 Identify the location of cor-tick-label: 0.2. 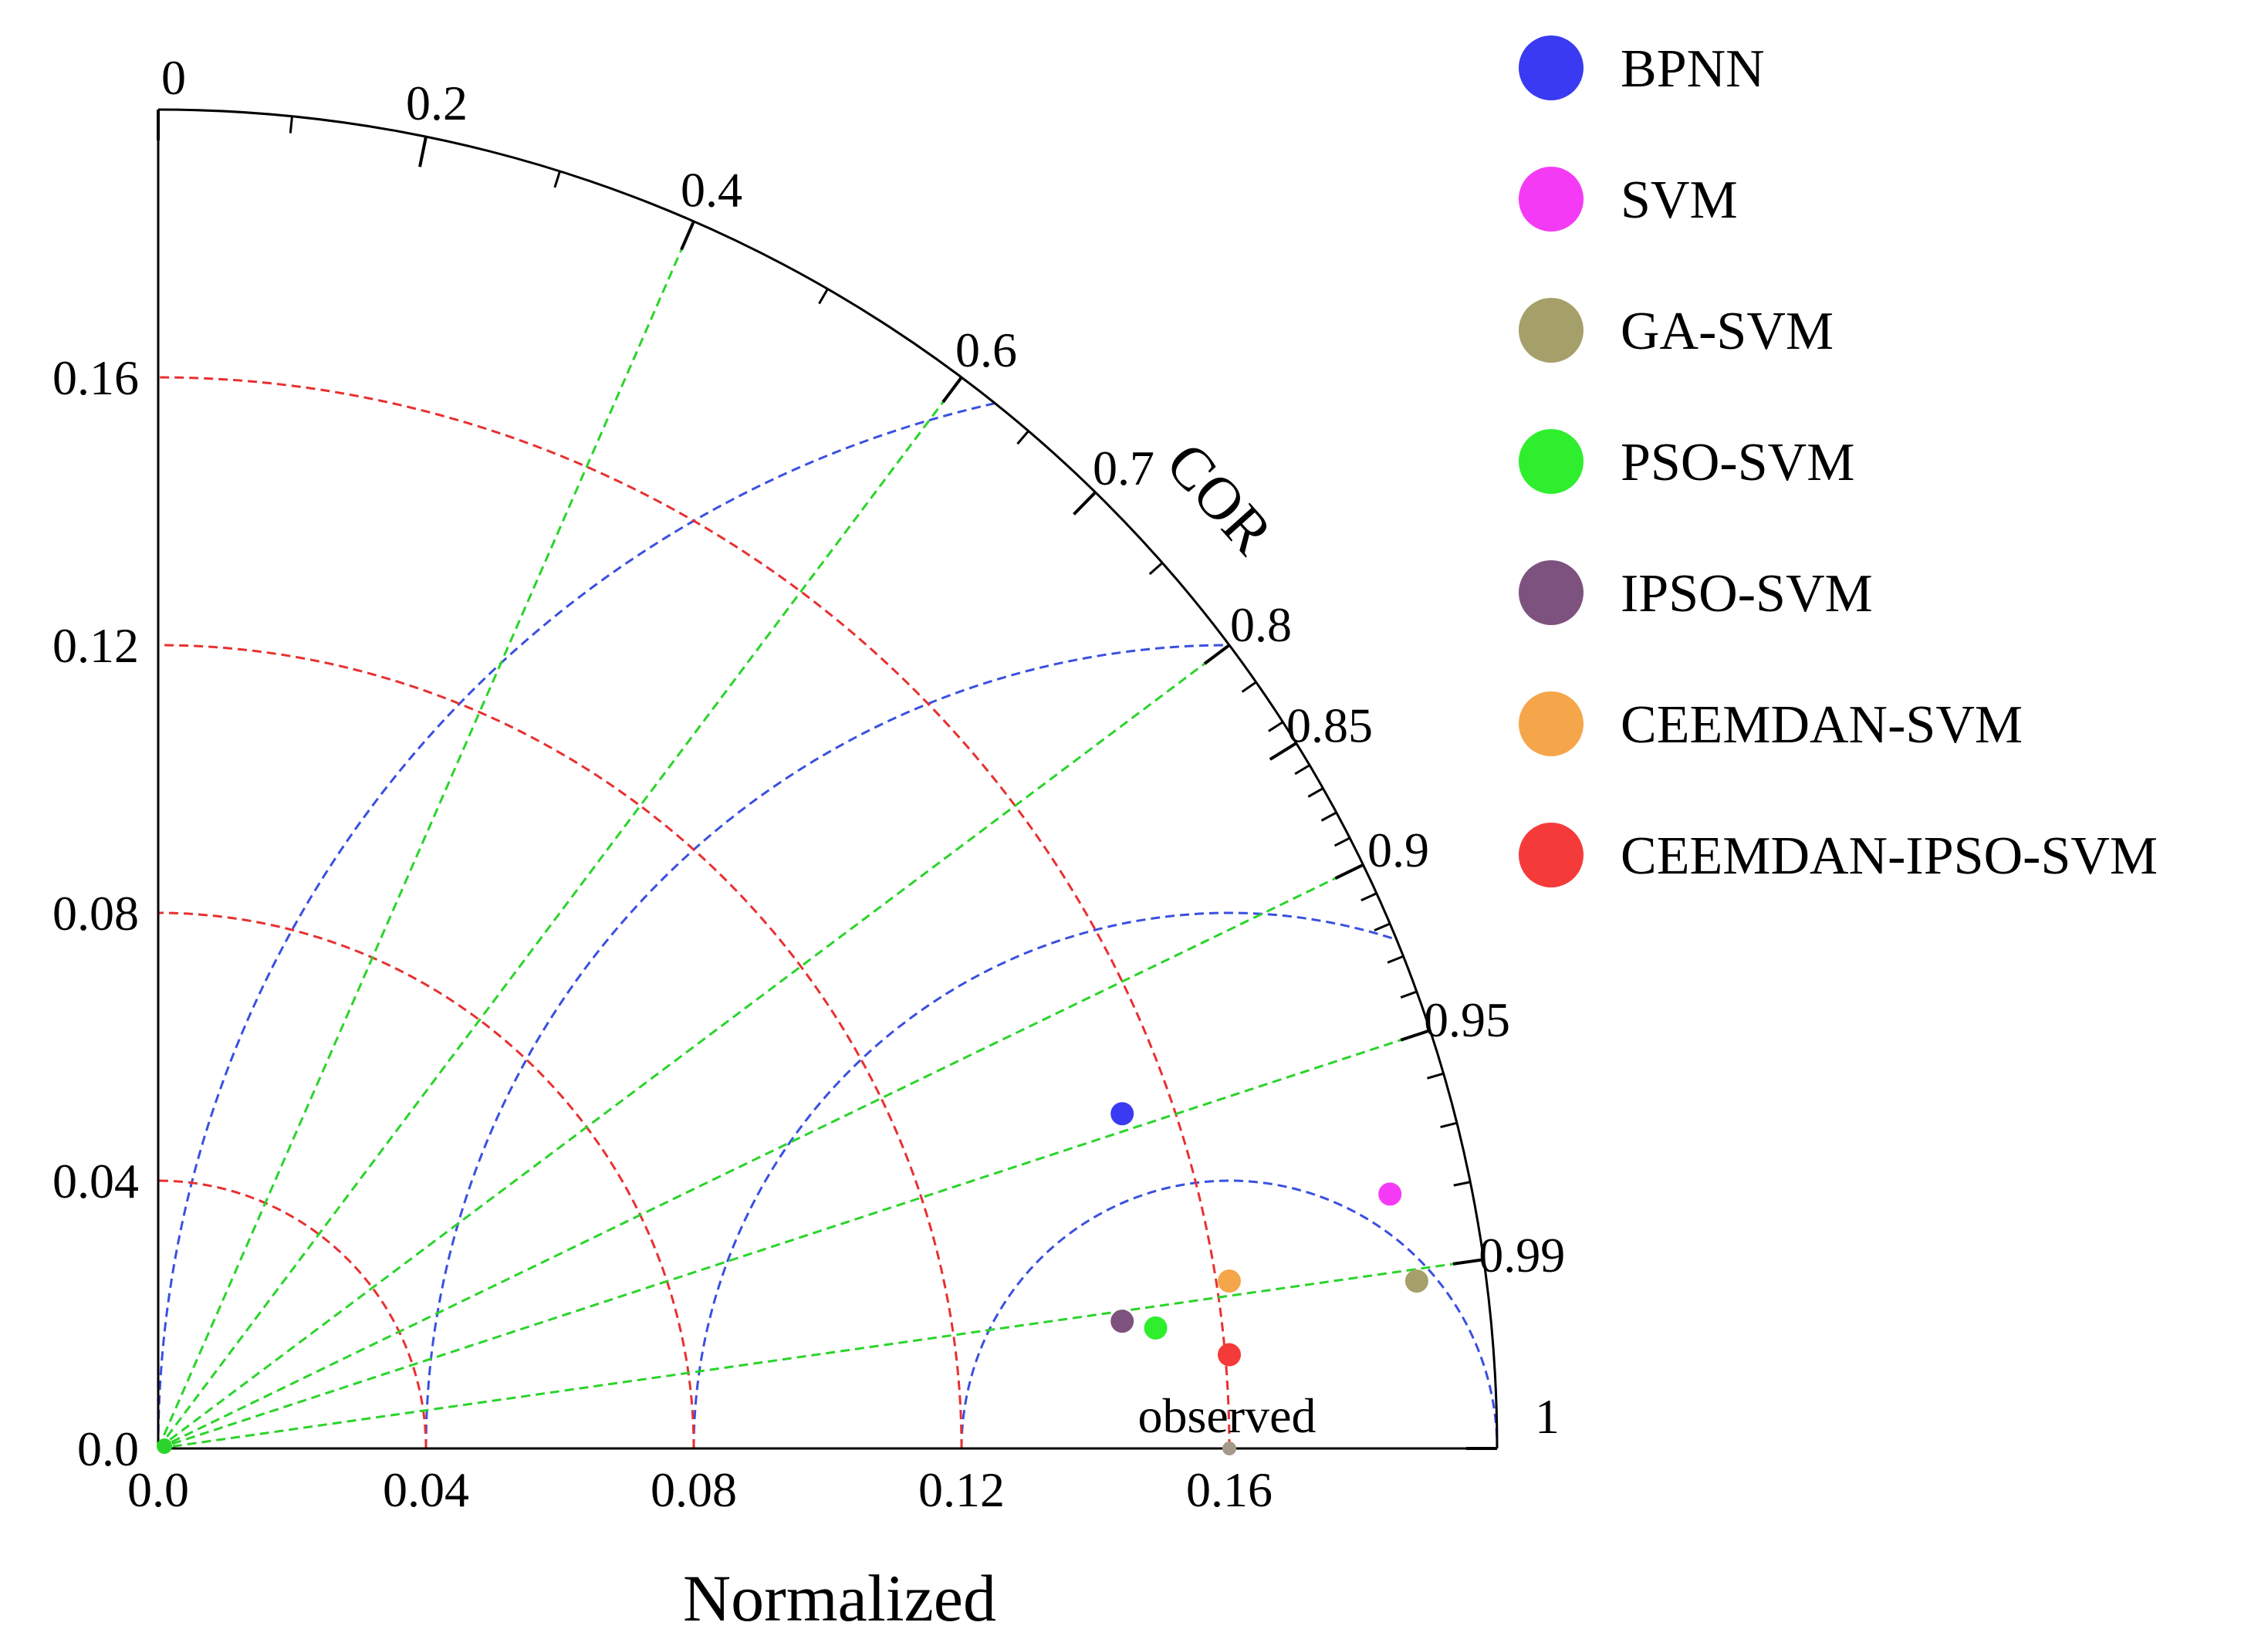
(437, 103).